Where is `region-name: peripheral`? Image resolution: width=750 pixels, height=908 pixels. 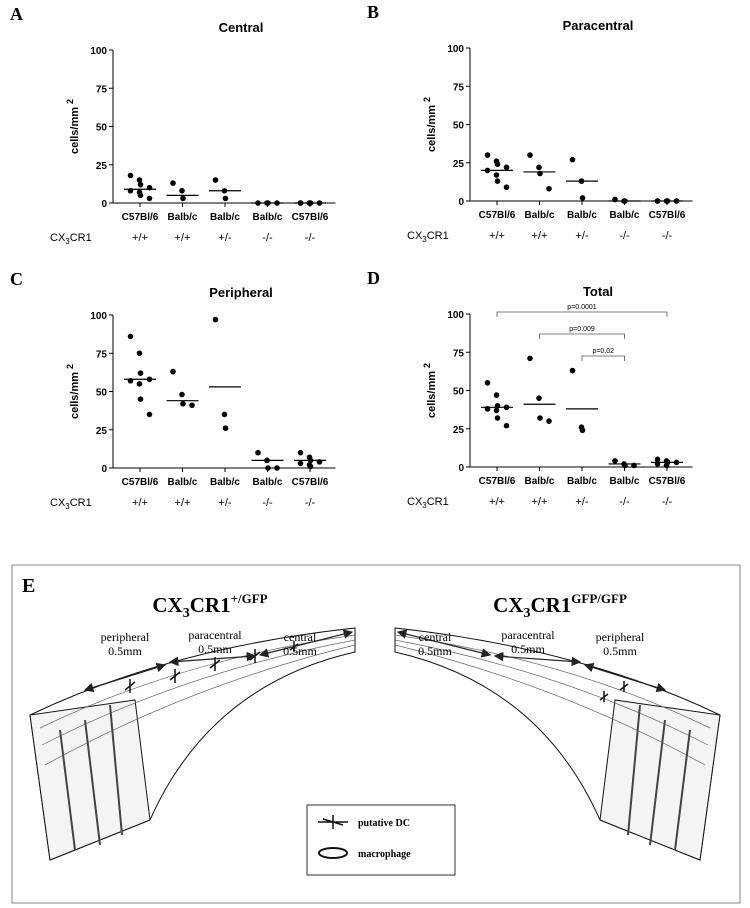 region-name: peripheral is located at coordinates (620, 637).